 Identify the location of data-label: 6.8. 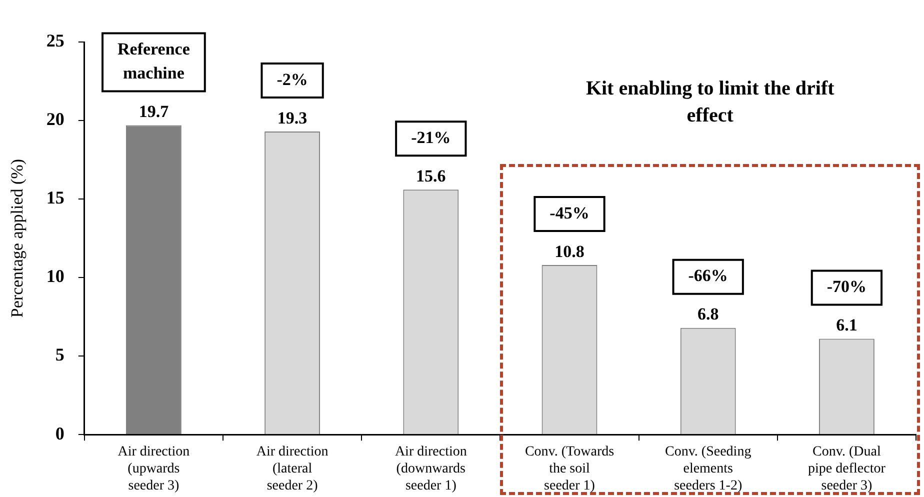
(708, 314).